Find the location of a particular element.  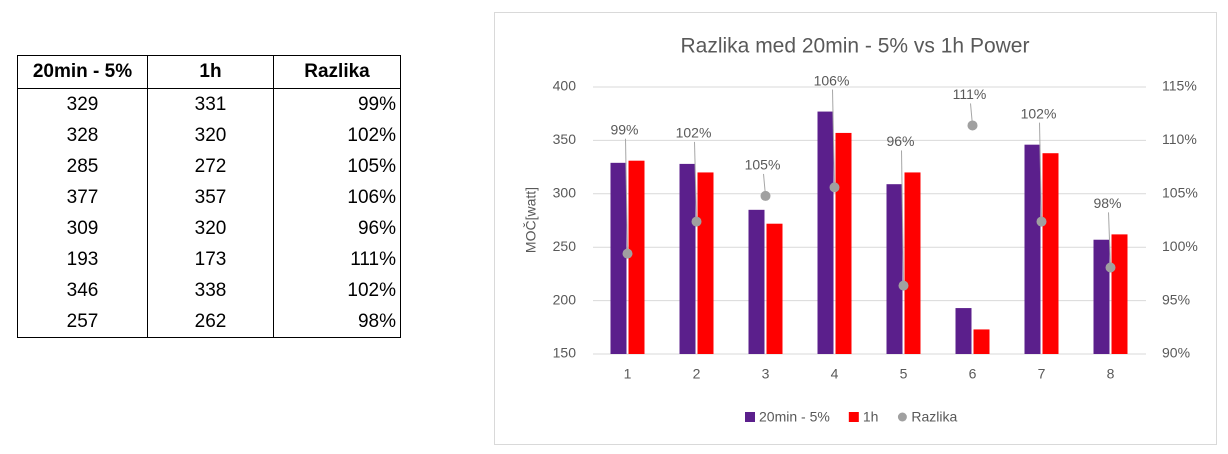

legend-label: 1h is located at coordinates (871, 417).